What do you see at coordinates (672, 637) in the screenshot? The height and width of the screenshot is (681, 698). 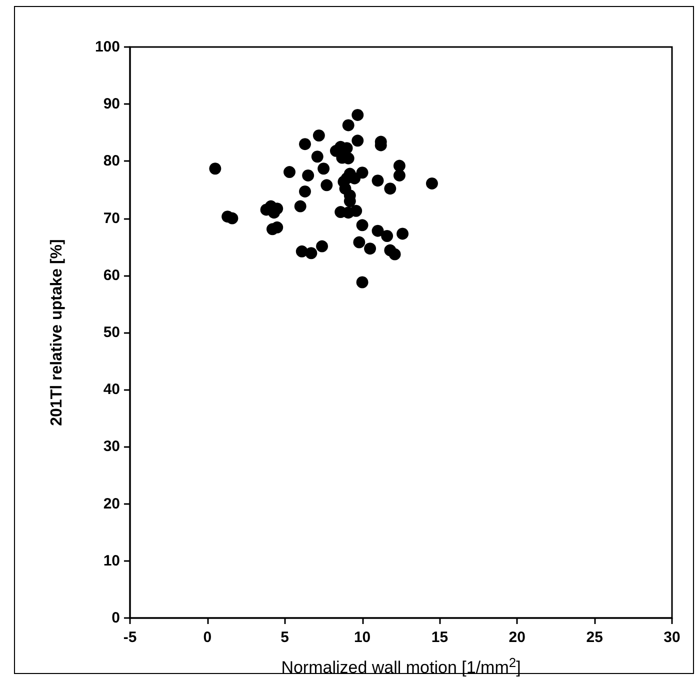 I see `x-tick-label: 30` at bounding box center [672, 637].